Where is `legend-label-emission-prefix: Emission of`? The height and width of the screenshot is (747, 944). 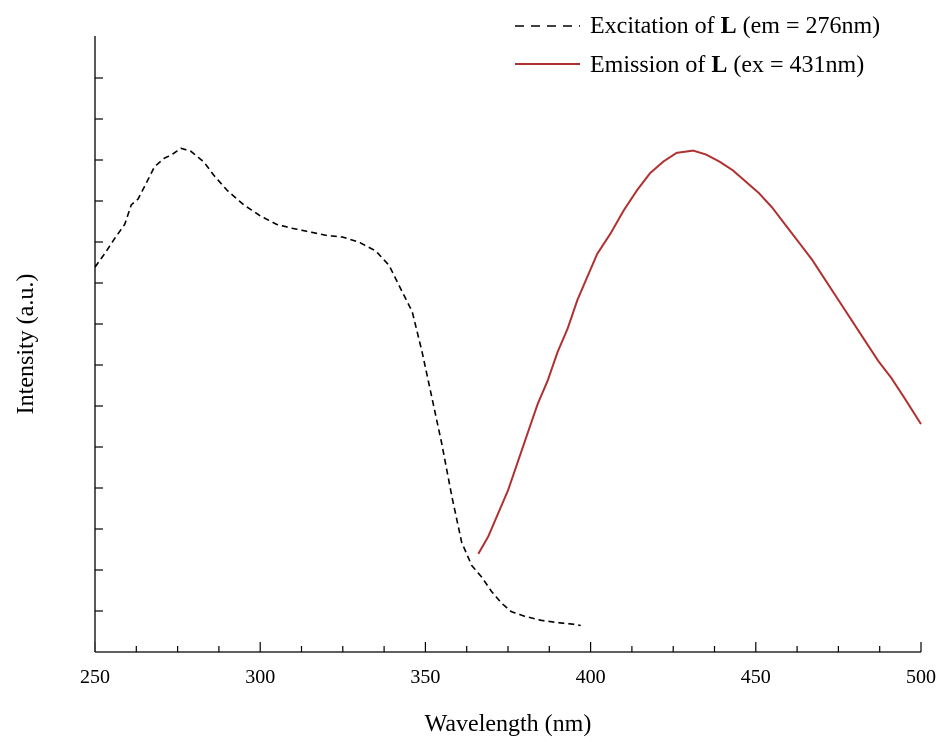 legend-label-emission-prefix: Emission of is located at coordinates (650, 65).